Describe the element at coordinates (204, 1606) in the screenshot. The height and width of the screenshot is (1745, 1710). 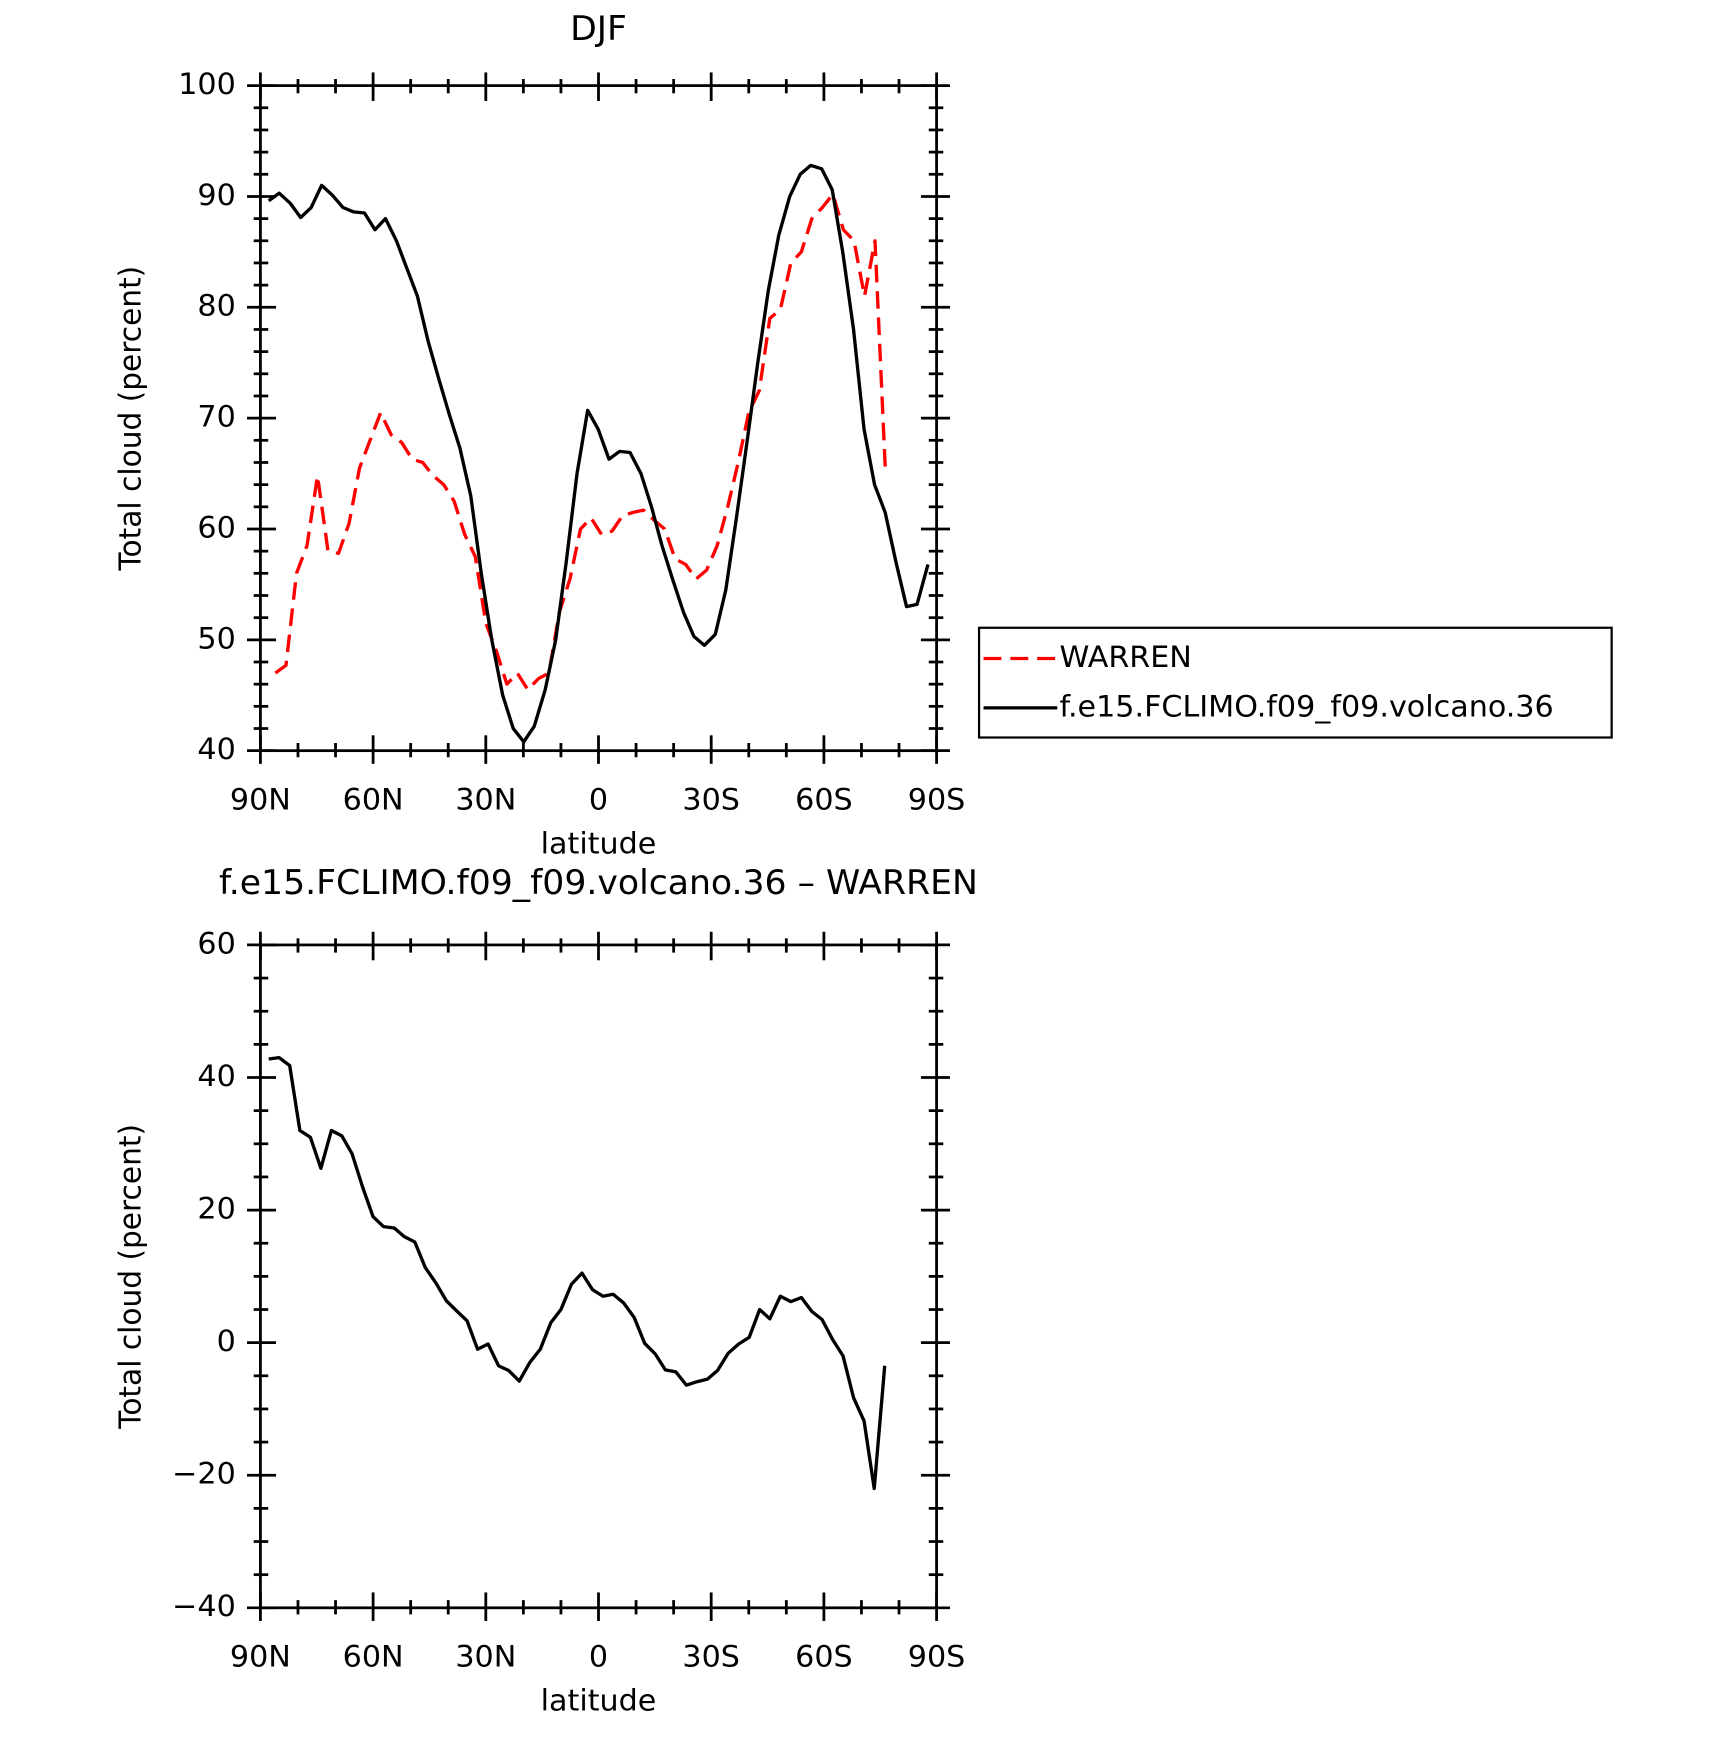
I see `y-tick-label: −40` at that location.